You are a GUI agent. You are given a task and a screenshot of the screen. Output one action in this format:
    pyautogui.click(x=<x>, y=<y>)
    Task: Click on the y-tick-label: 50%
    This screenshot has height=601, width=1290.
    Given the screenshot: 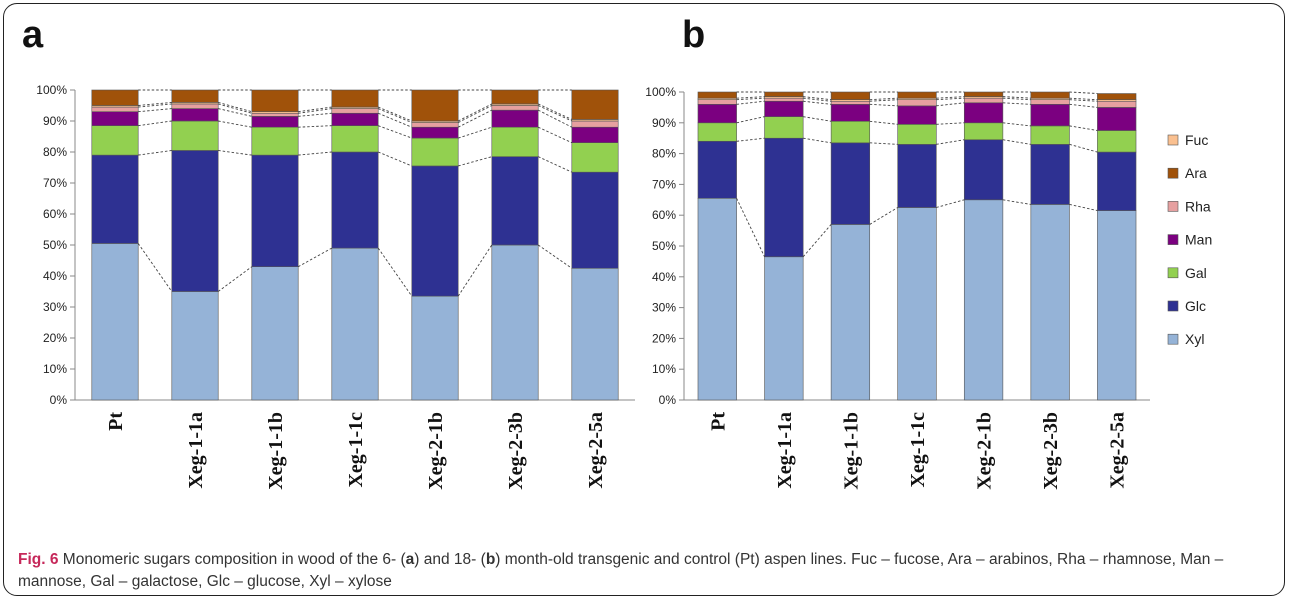 What is the action you would take?
    pyautogui.click(x=55, y=245)
    